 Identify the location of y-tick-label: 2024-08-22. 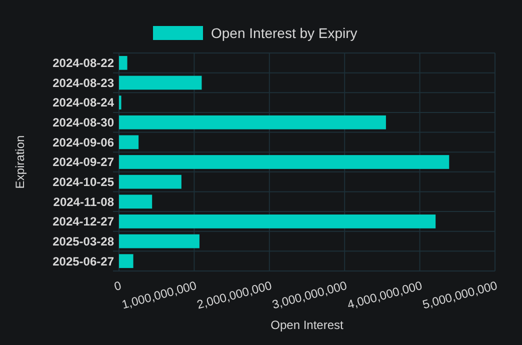
(83, 63).